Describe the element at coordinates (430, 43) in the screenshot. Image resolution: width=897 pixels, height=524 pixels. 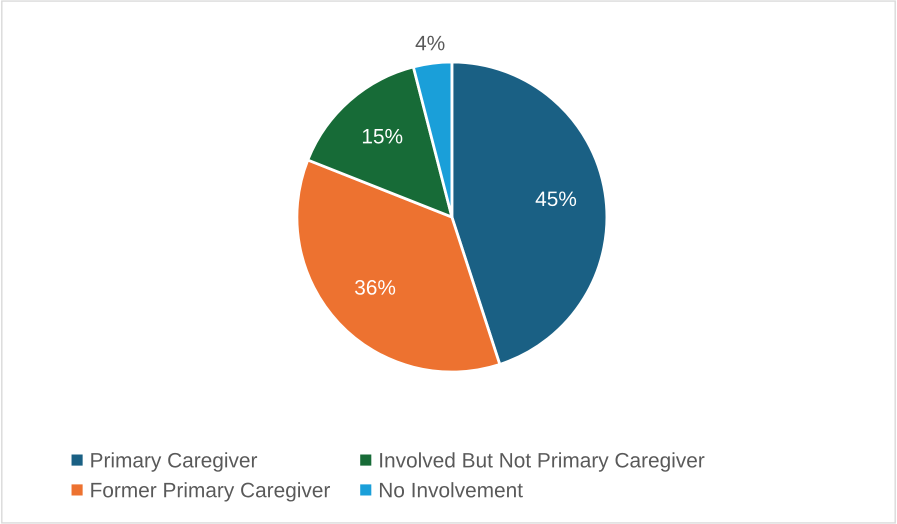
I see `data-label: 4%` at that location.